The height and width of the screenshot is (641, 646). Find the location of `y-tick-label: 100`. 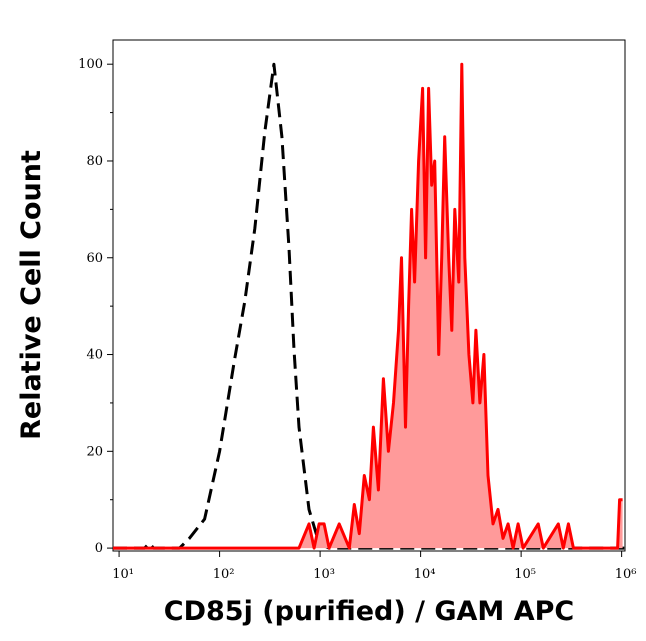

y-tick-label: 100 is located at coordinates (90, 64).